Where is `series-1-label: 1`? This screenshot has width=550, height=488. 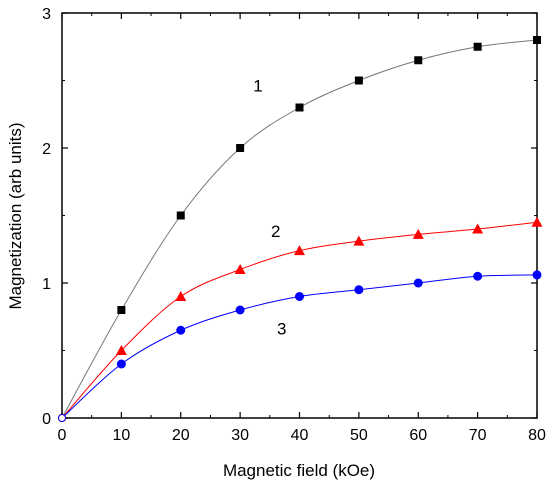
series-1-label: 1 is located at coordinates (257, 85).